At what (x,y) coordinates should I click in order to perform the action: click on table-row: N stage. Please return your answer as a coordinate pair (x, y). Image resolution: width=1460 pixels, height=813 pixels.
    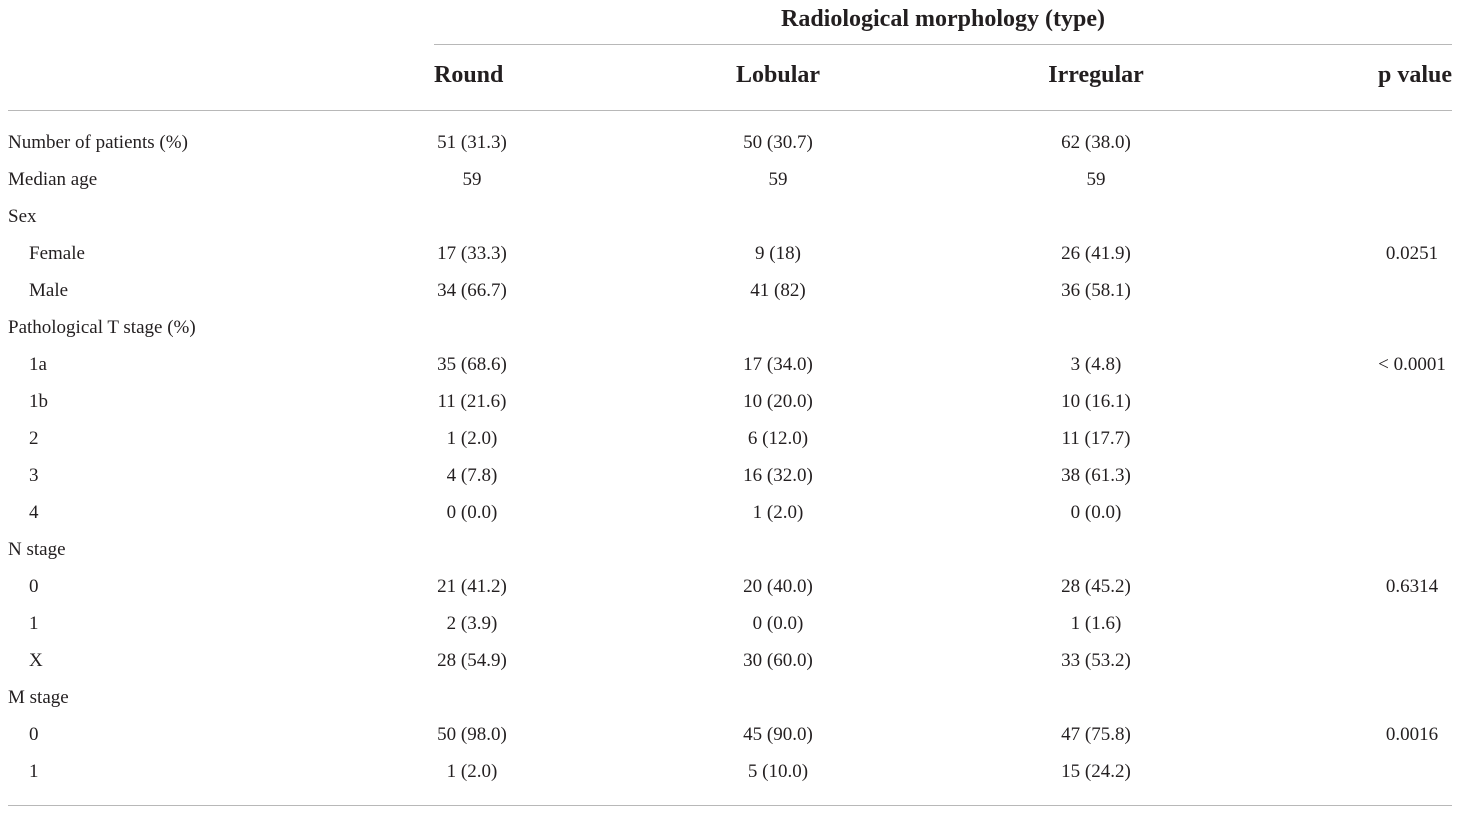
    Looking at the image, I should click on (730, 549).